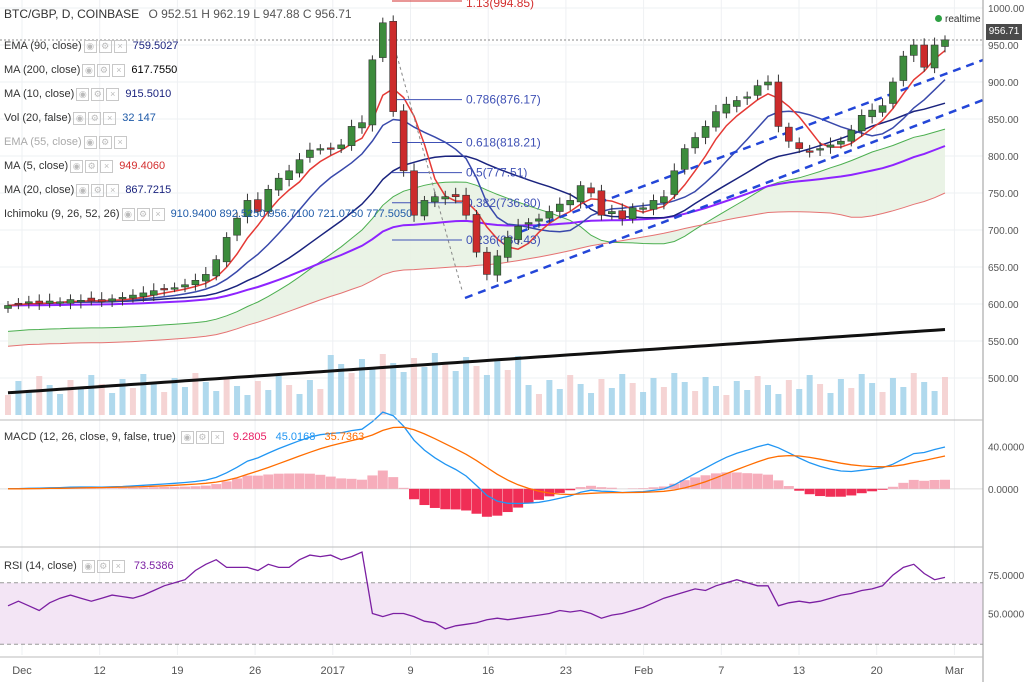  Describe the element at coordinates (39, 190) in the screenshot. I see `legend-name: MA (20, close)` at that location.